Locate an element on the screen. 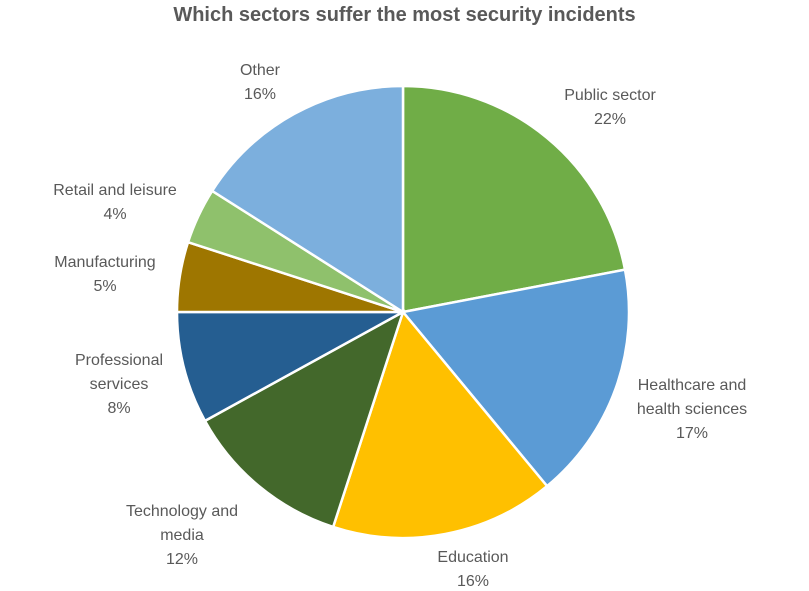 Image resolution: width=809 pixels, height=591 pixels. pie-slice-technology-and-media is located at coordinates (304, 419).